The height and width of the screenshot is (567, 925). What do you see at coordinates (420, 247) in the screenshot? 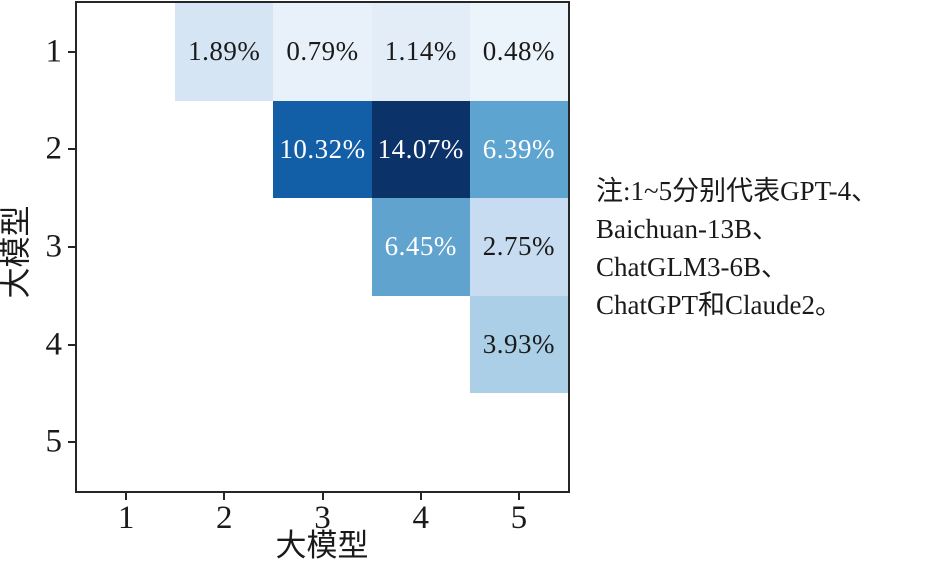
I see `heatmap-cell: 6.45%` at bounding box center [420, 247].